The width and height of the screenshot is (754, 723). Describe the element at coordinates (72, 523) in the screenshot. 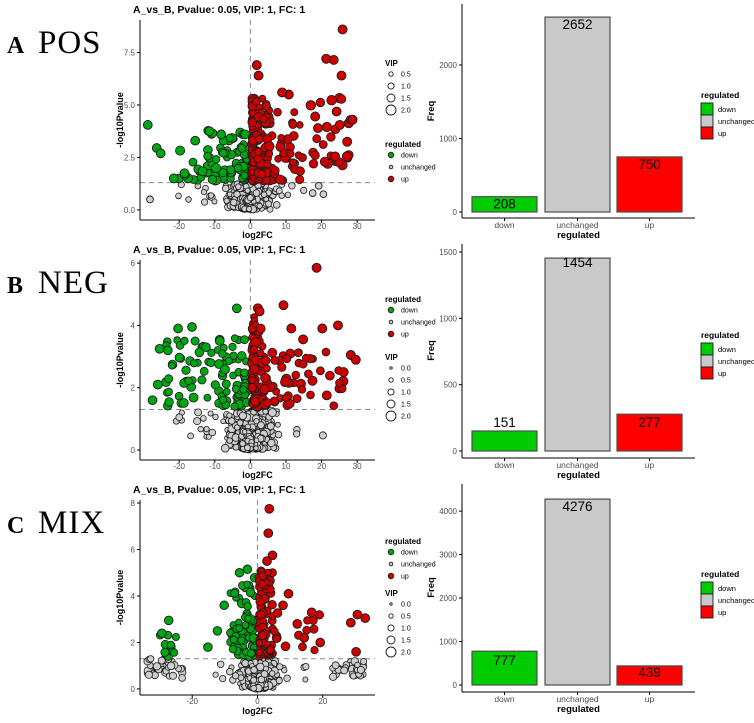

I see `panel-c-mode-label: MIX` at that location.